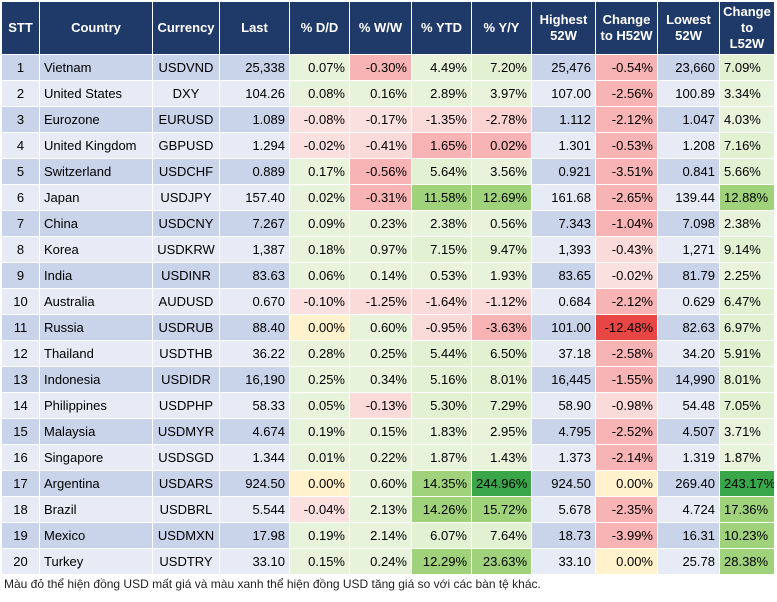 This screenshot has height=602, width=777. What do you see at coordinates (627, 68) in the screenshot?
I see `cell-change-h52w: -0.54%` at bounding box center [627, 68].